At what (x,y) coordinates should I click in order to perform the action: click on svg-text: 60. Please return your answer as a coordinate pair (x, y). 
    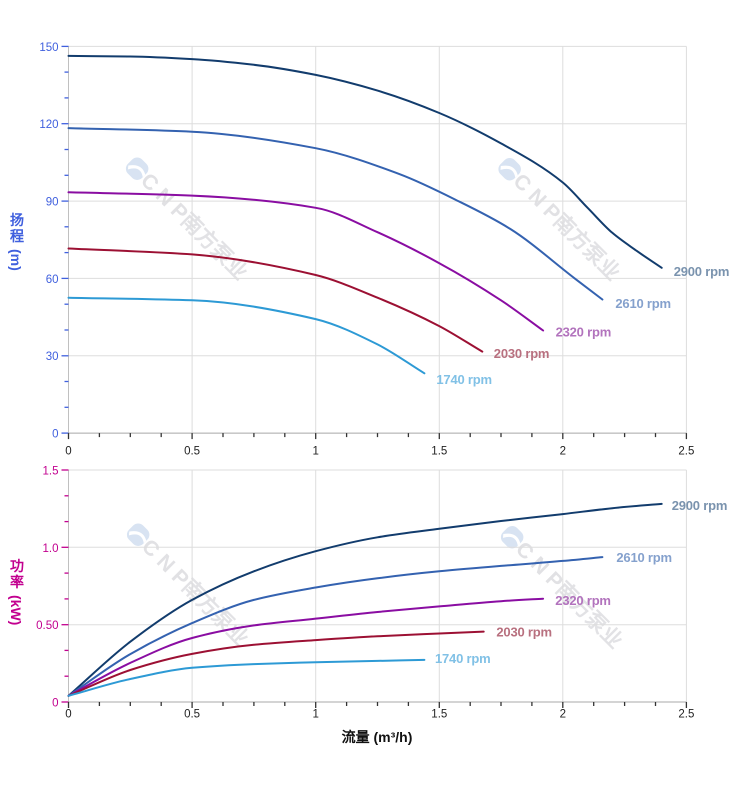
    Looking at the image, I should click on (52, 280).